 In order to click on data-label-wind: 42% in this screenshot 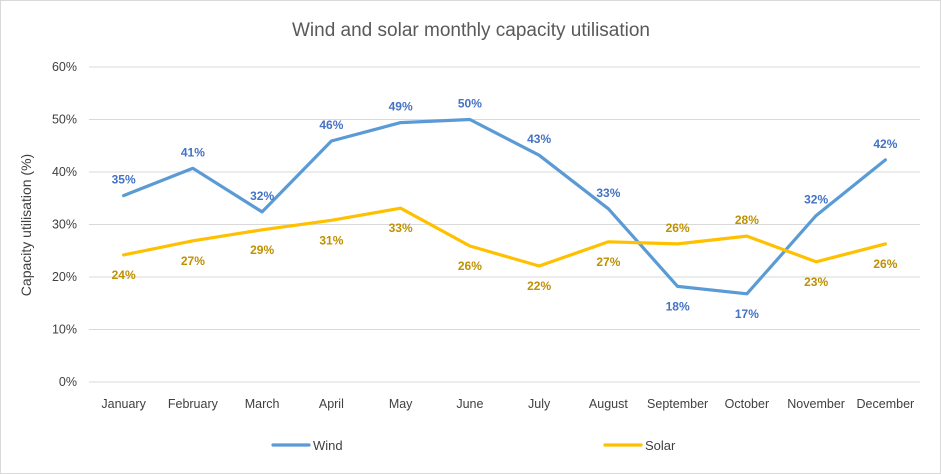, I will do `click(885, 144)`.